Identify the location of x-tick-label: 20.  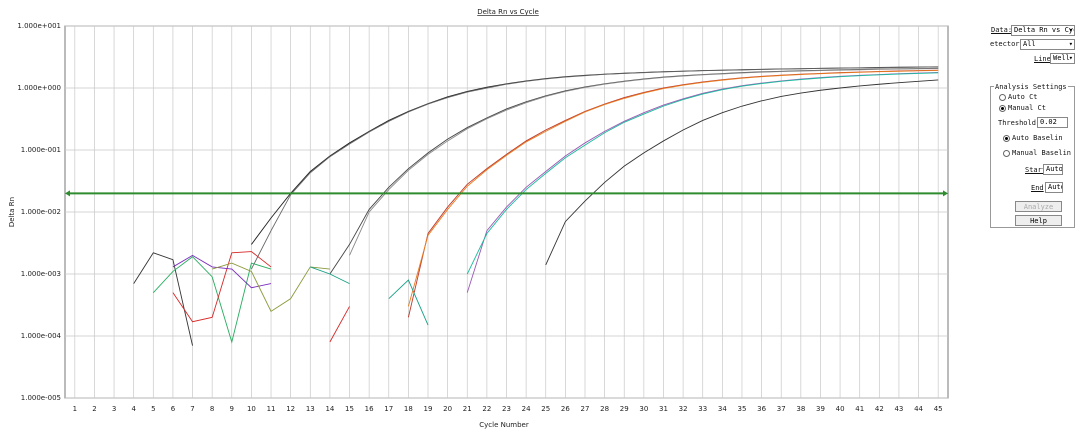
(447, 409).